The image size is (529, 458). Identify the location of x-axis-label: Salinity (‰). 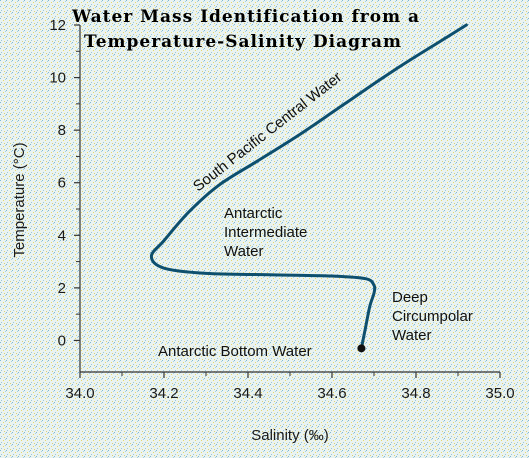
(290, 435).